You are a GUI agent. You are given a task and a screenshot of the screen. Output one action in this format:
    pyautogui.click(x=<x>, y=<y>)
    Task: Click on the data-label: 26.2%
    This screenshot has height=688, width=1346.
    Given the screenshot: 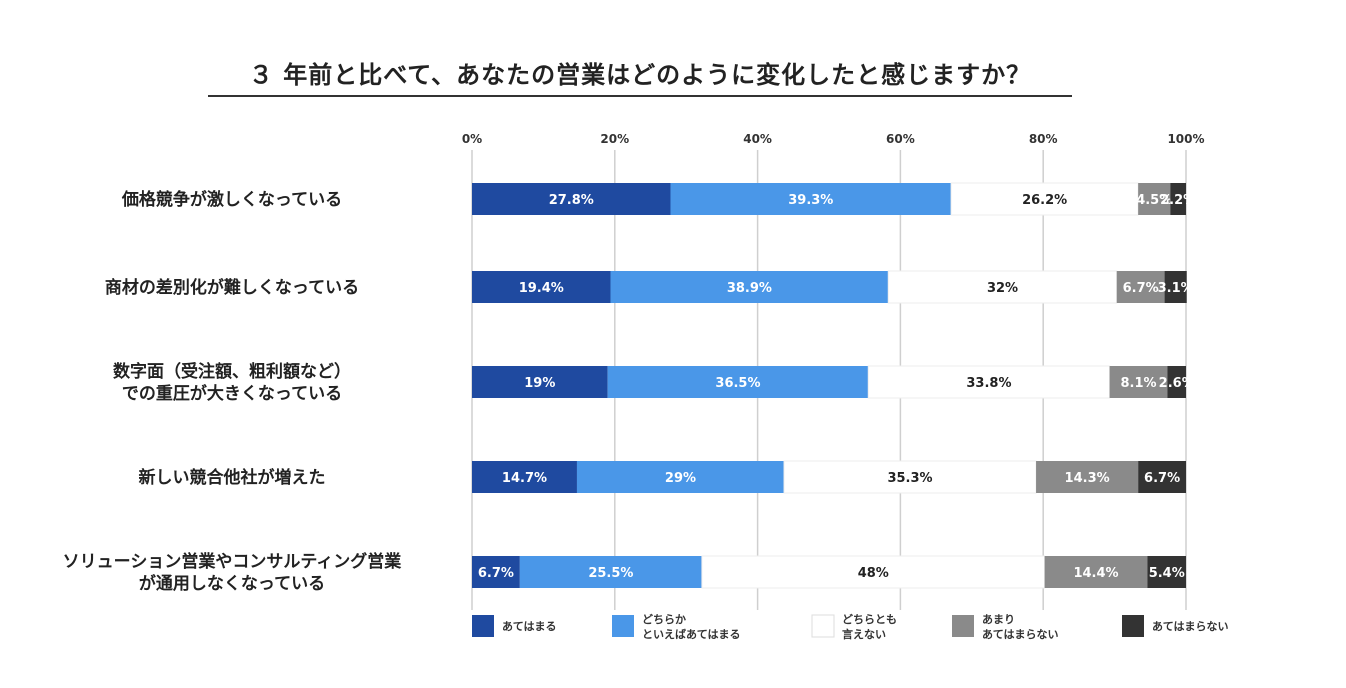 What is the action you would take?
    pyautogui.click(x=1044, y=200)
    